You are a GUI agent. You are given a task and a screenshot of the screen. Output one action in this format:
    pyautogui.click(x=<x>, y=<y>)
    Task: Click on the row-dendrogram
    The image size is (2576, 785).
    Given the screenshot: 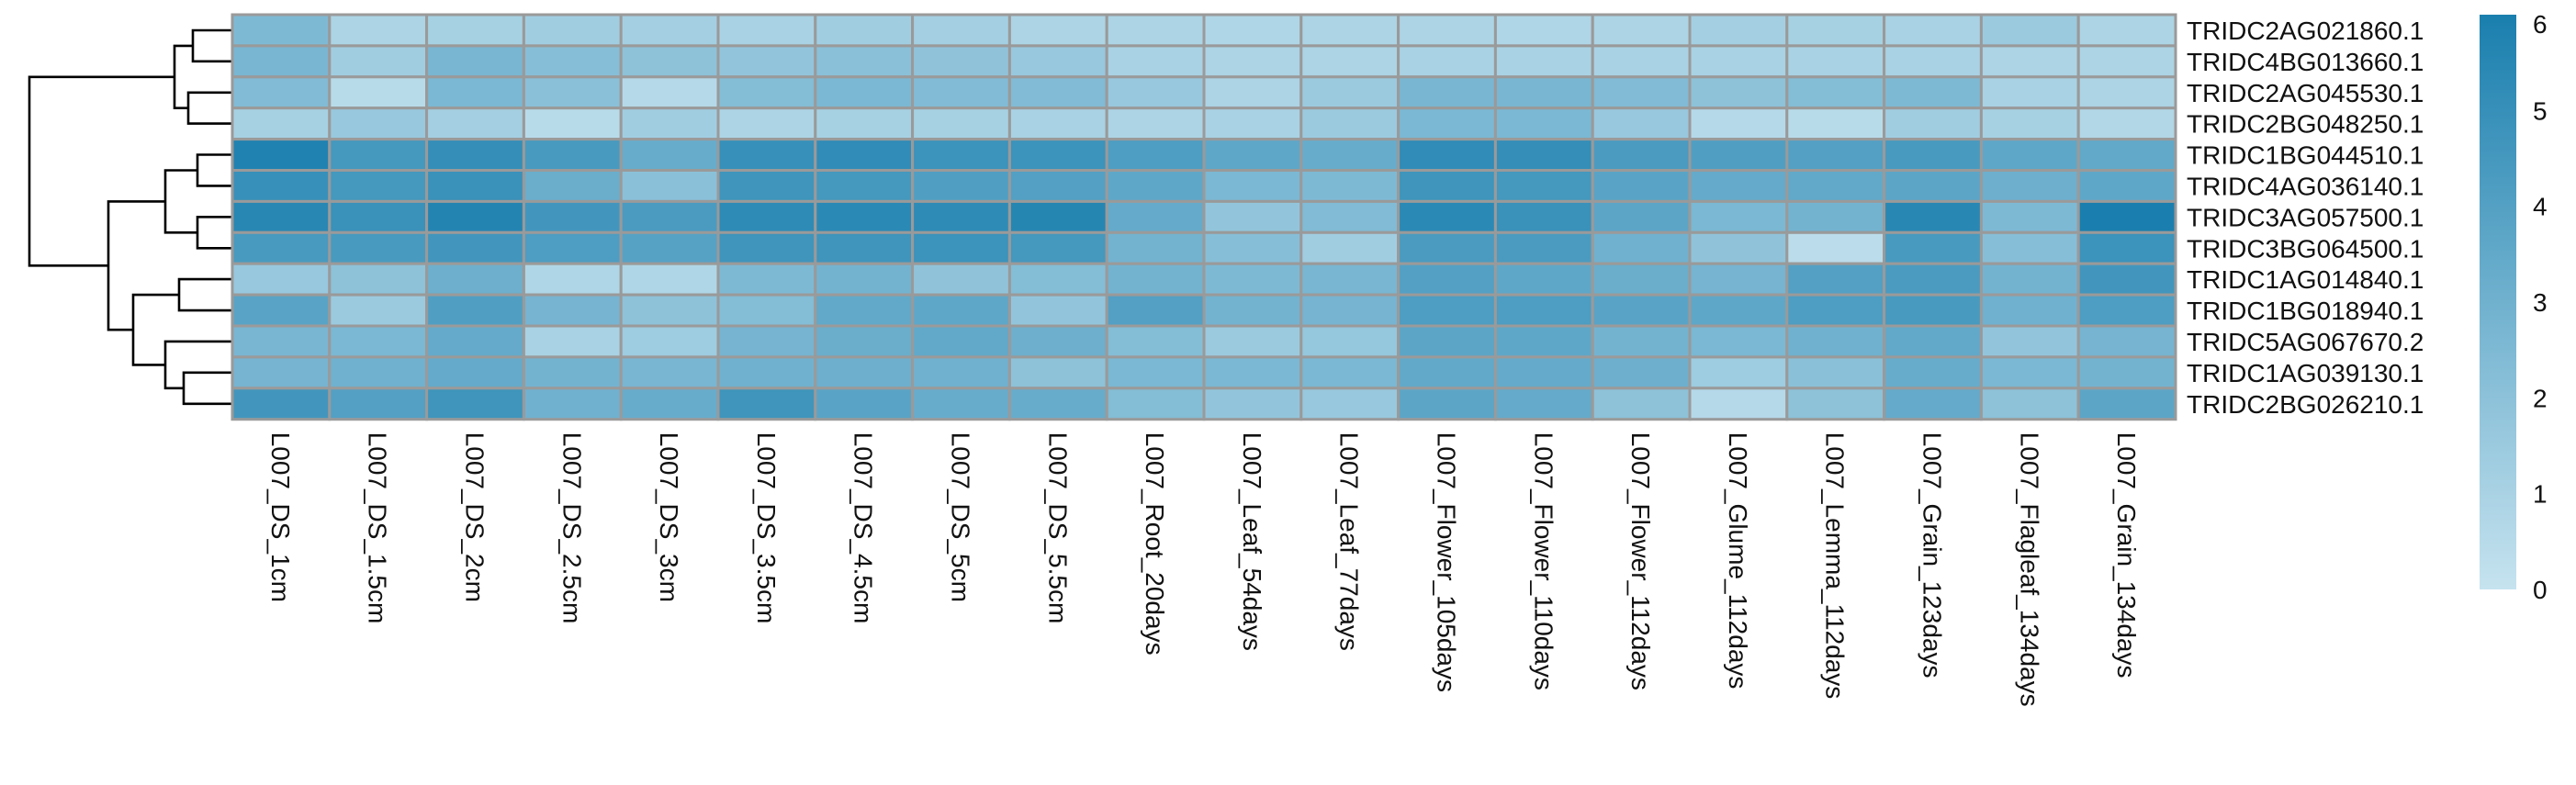 What is the action you would take?
    pyautogui.click(x=130, y=217)
    